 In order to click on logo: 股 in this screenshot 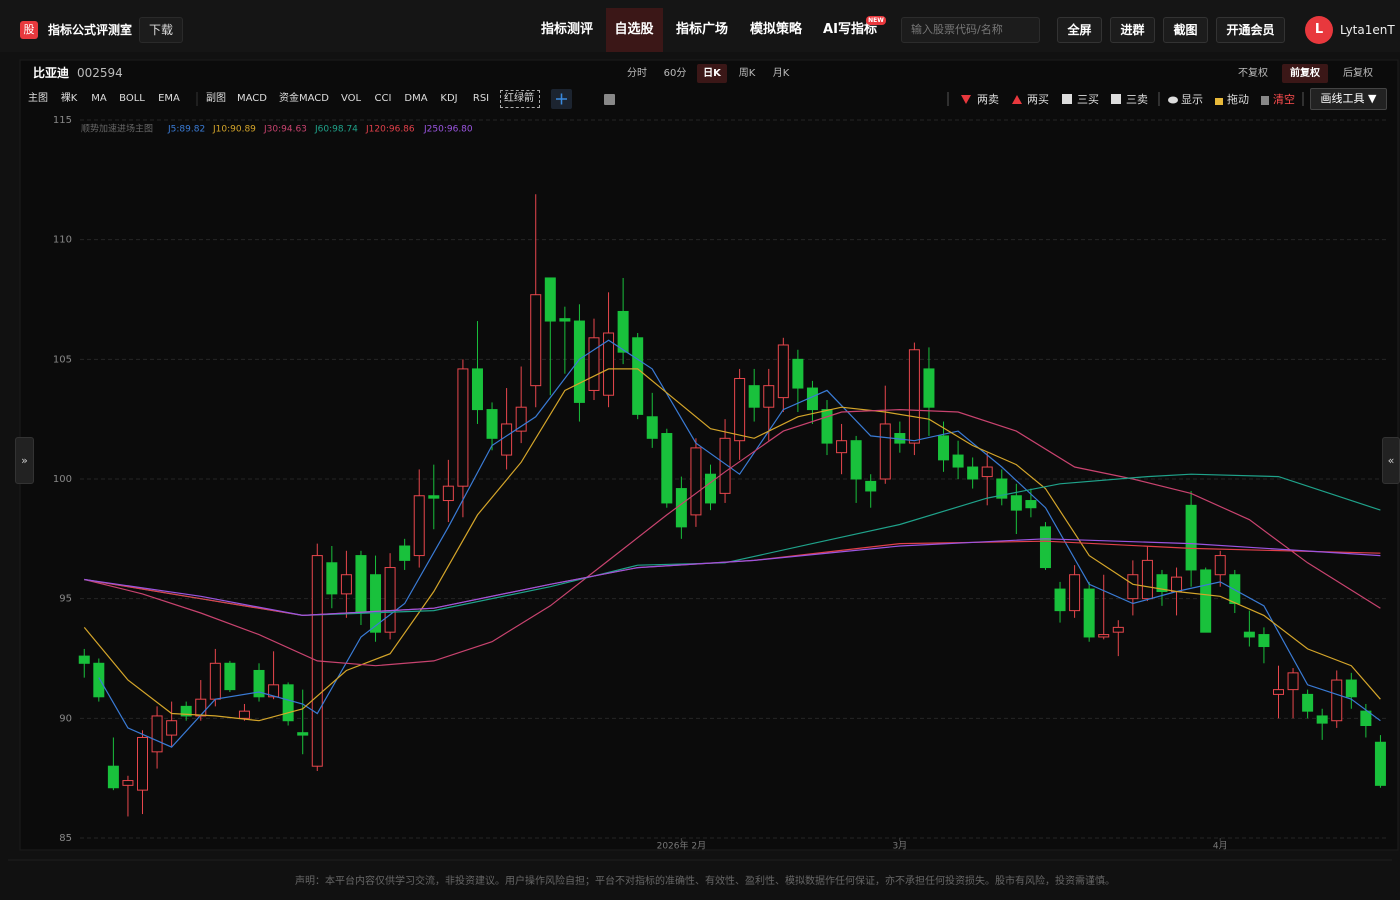, I will do `click(29, 30)`.